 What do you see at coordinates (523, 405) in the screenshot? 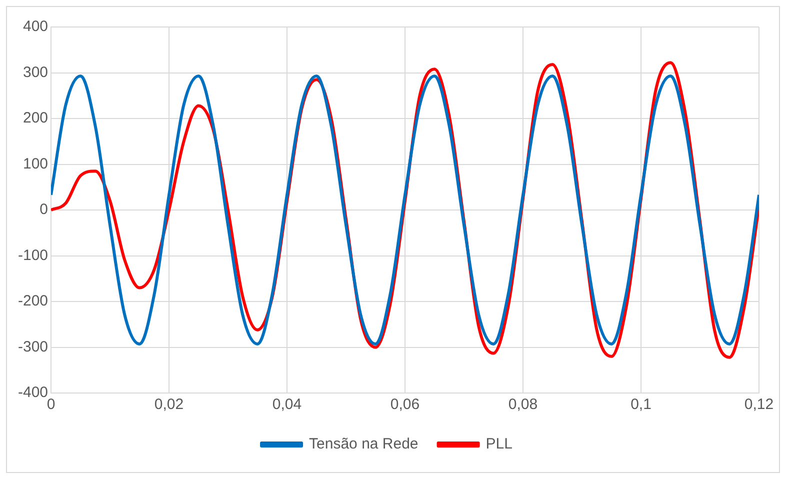
I see `x-tick-label: 0,08` at bounding box center [523, 405].